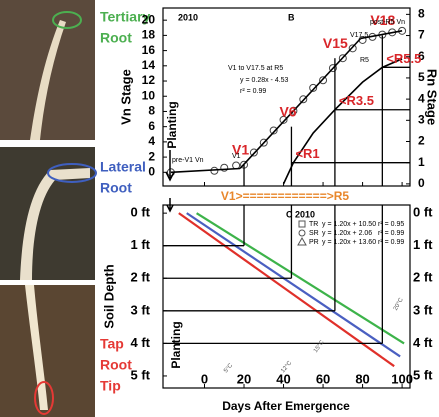  I want to click on photo-tap, so click(47, 351).